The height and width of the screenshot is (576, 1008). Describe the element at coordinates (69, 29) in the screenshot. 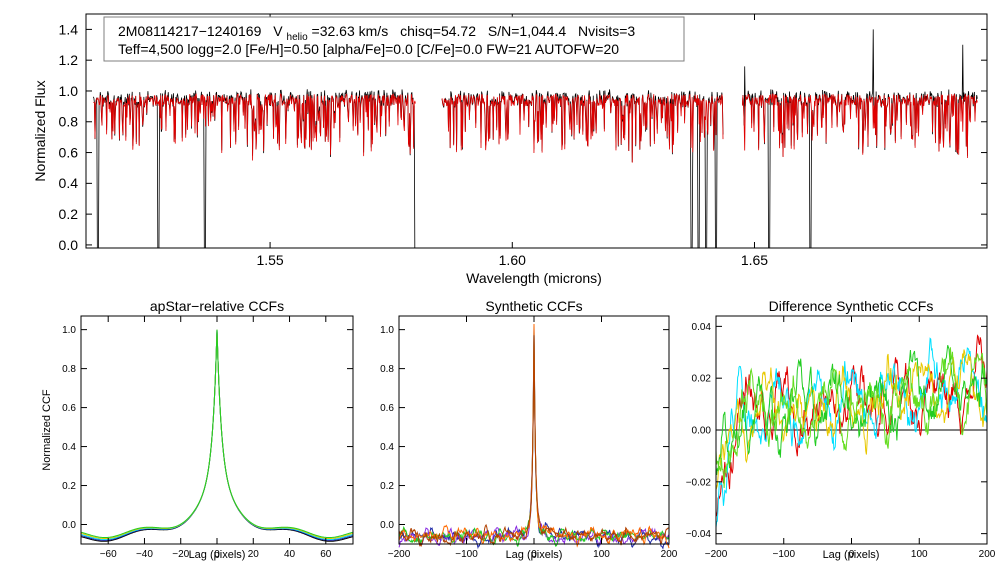

I see `y-tick-label: 1.4` at that location.